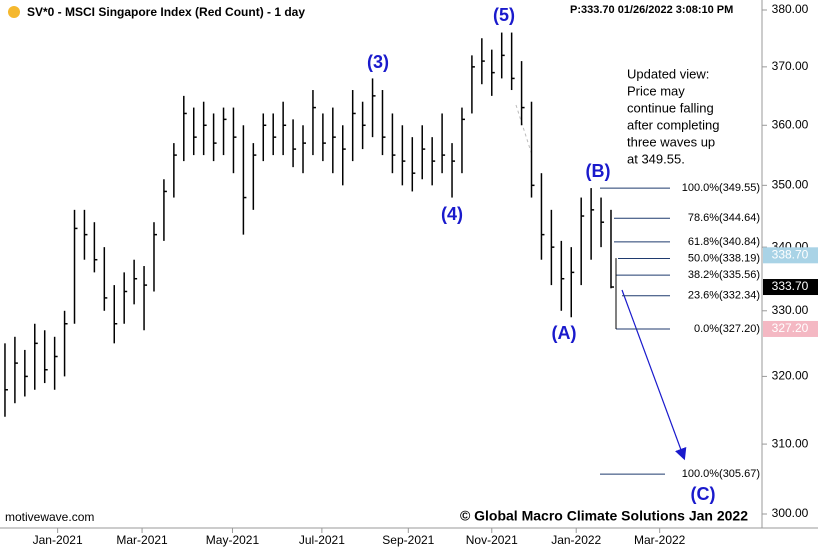 This screenshot has height=550, width=818. What do you see at coordinates (49, 517) in the screenshot?
I see `source: motivewave.com` at bounding box center [49, 517].